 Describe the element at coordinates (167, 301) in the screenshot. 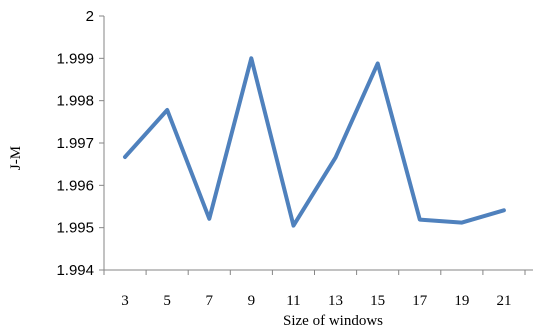

I see `x-tick-label: 5` at that location.